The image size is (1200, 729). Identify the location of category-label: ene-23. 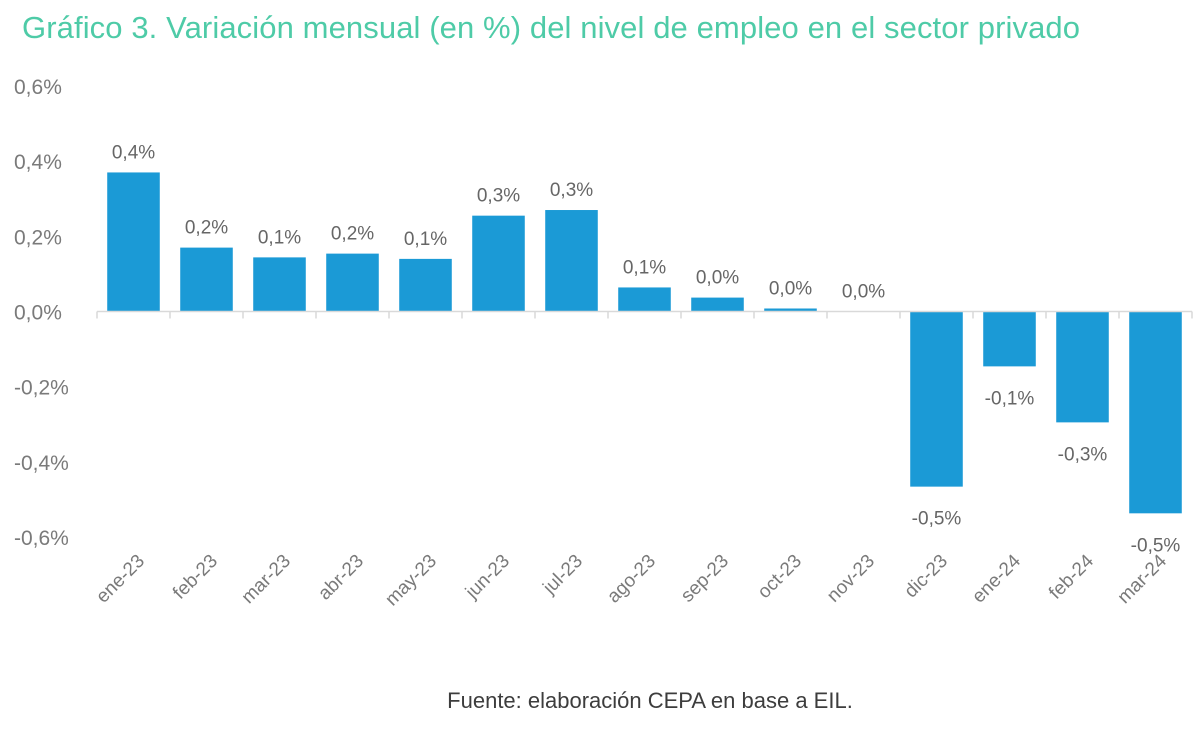
(120, 579).